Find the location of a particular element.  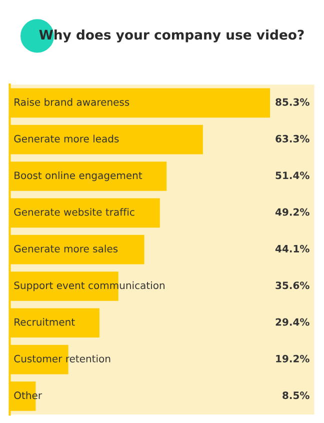

y-tick-label: Generate more sales is located at coordinates (66, 248).